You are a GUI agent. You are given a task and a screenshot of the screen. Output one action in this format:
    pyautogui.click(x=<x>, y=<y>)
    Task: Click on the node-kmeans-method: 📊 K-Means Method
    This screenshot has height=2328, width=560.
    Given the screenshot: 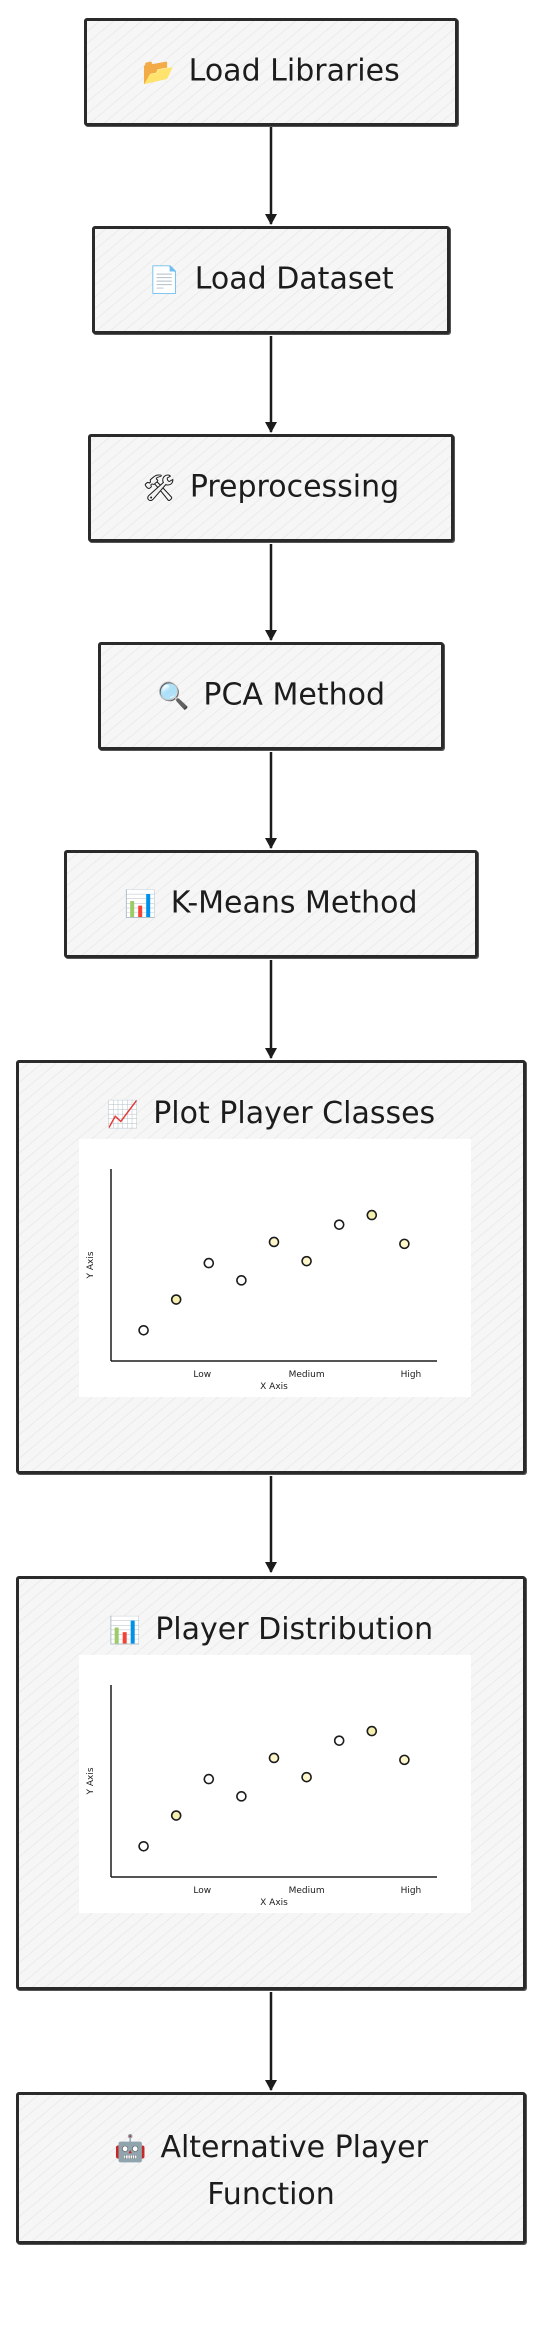 What is the action you would take?
    pyautogui.click(x=271, y=904)
    